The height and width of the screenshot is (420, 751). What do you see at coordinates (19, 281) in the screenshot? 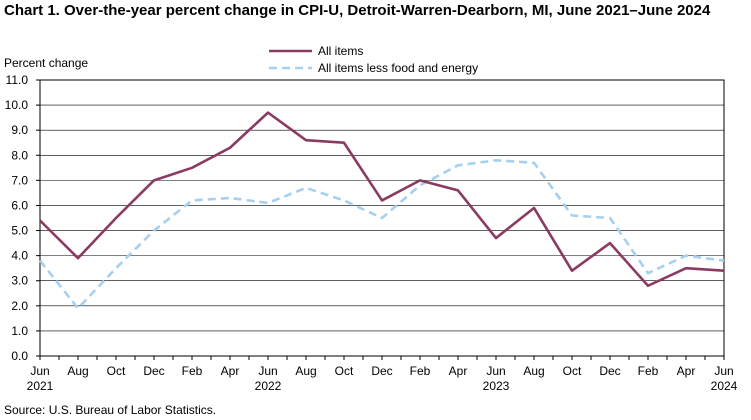
I see `y-tick-label: 3.0` at bounding box center [19, 281].